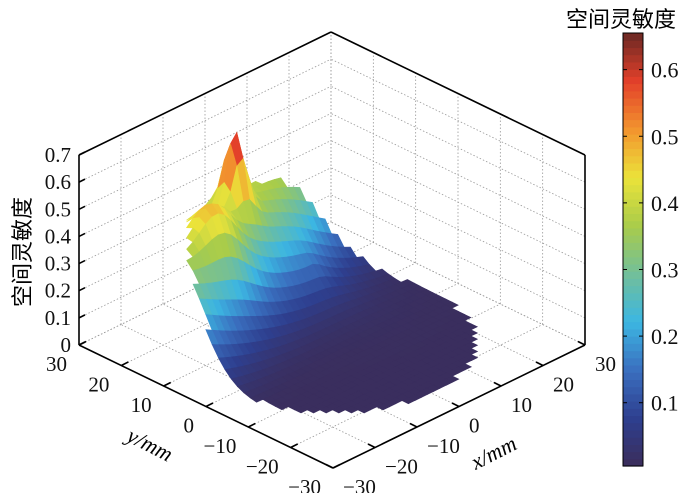  What do you see at coordinates (665, 203) in the screenshot?
I see `colorbar-tick-label: 0.4` at bounding box center [665, 203].